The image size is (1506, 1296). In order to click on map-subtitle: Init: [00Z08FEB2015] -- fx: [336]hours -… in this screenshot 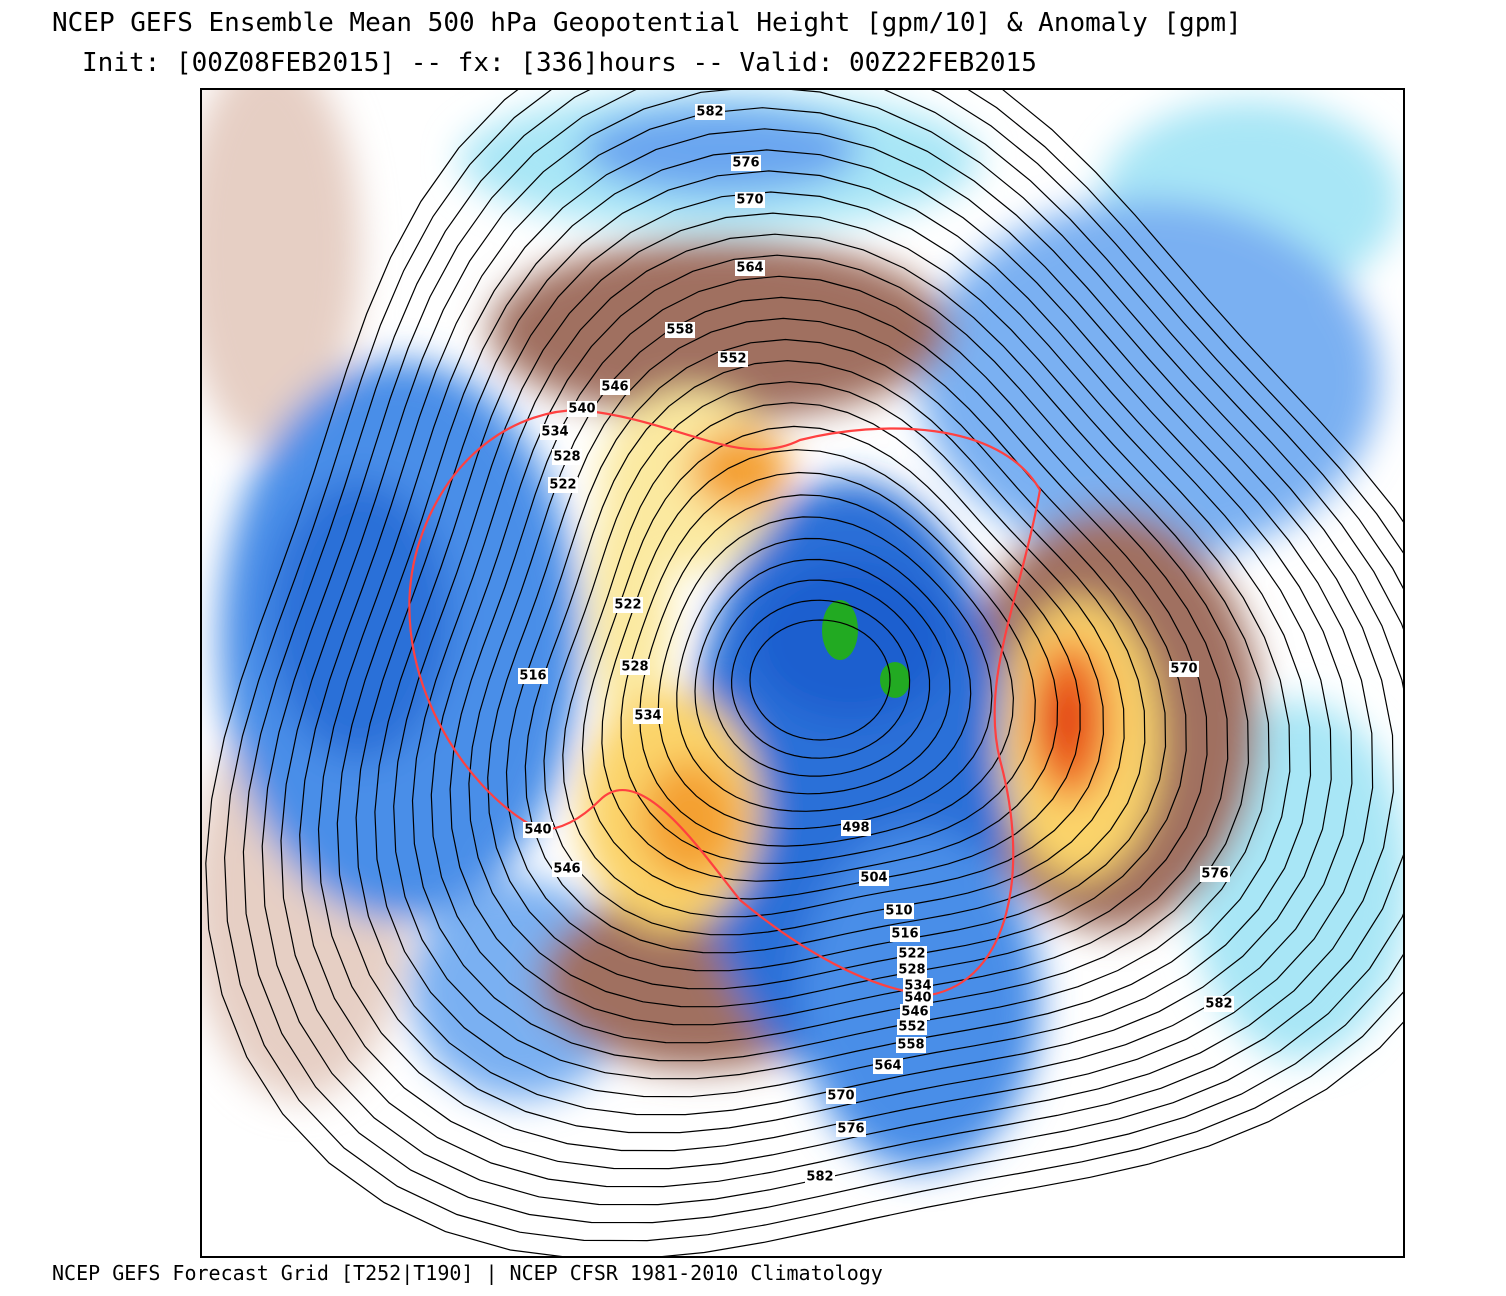, I will do `click(559, 63)`.